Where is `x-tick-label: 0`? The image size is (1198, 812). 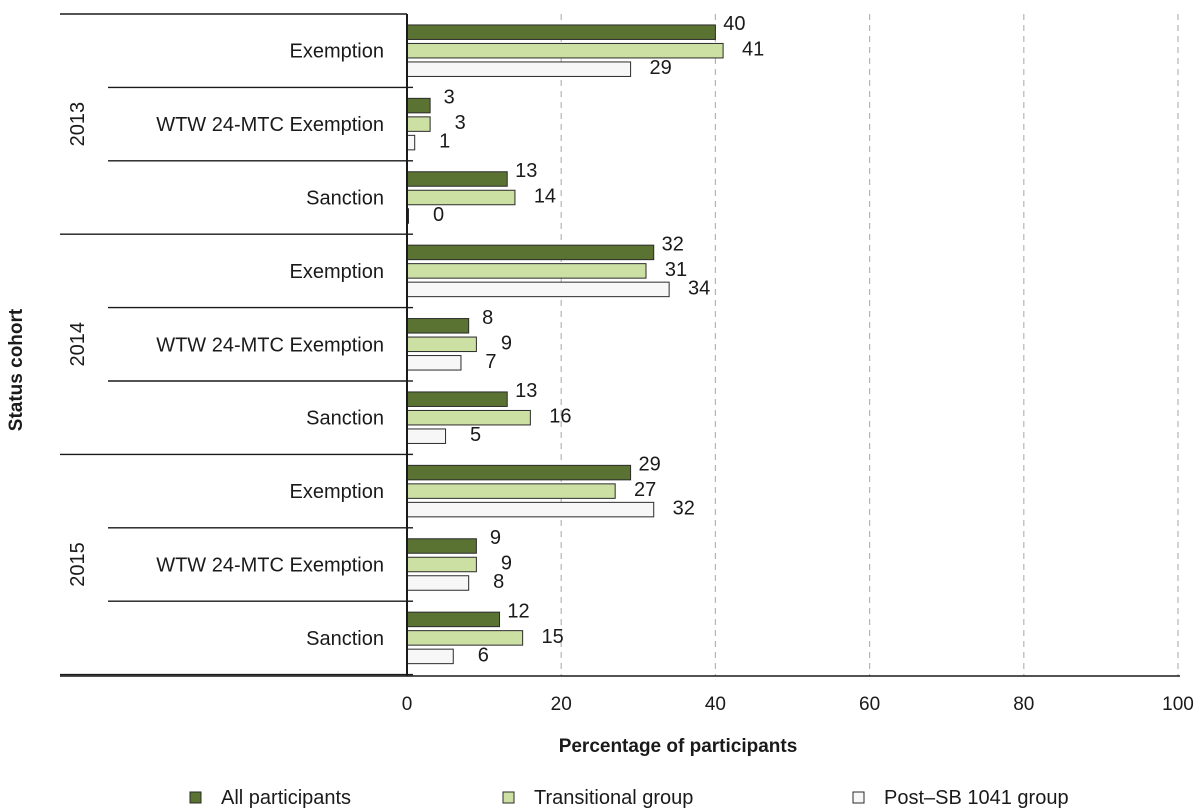
x-tick-label: 0 is located at coordinates (407, 704).